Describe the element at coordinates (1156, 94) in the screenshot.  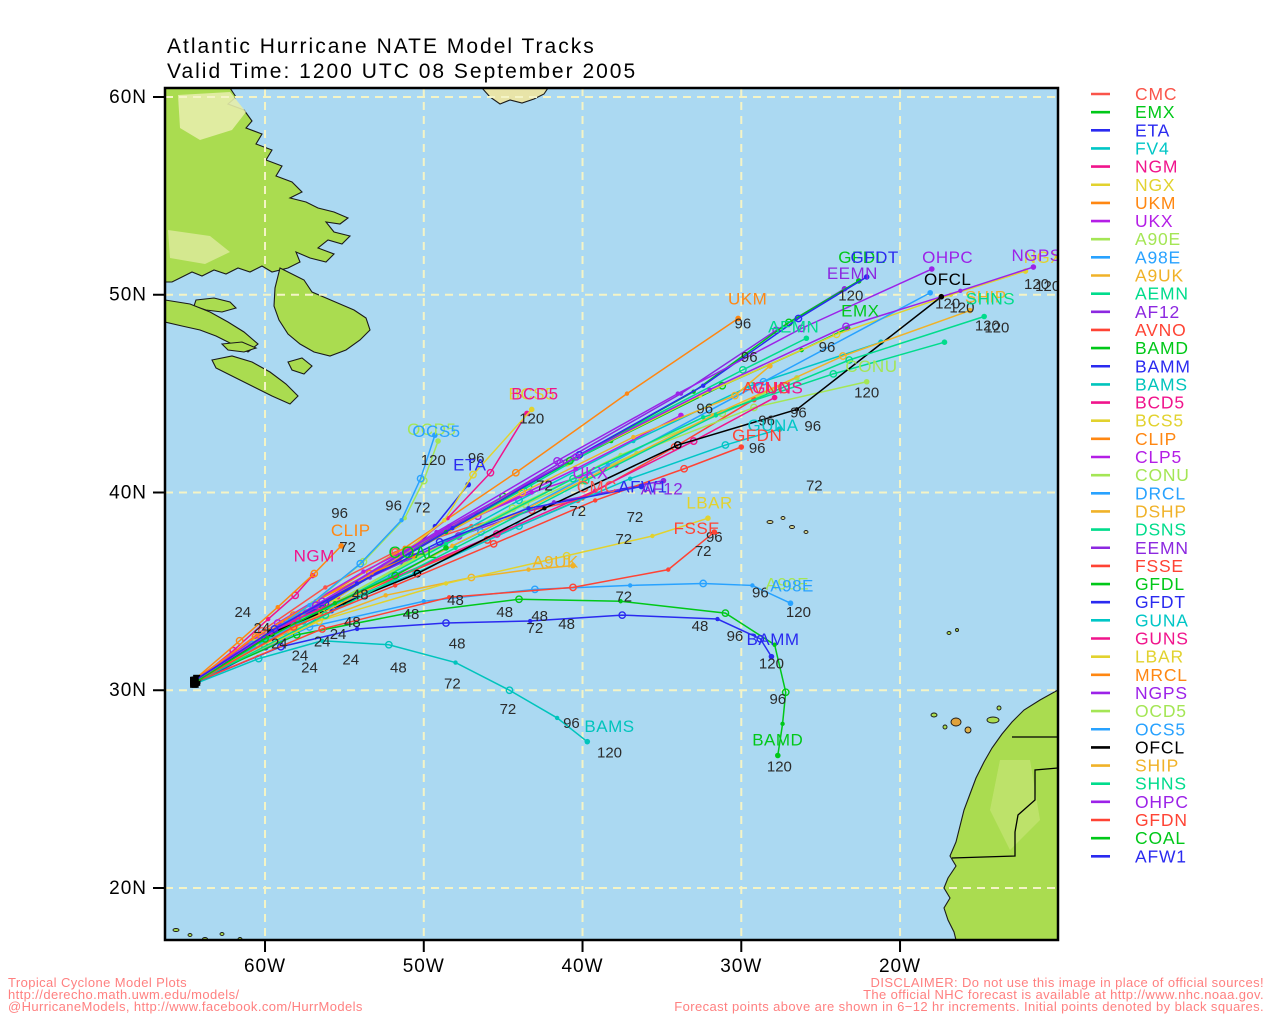
I see `legend-label-CMC: CMC` at that location.